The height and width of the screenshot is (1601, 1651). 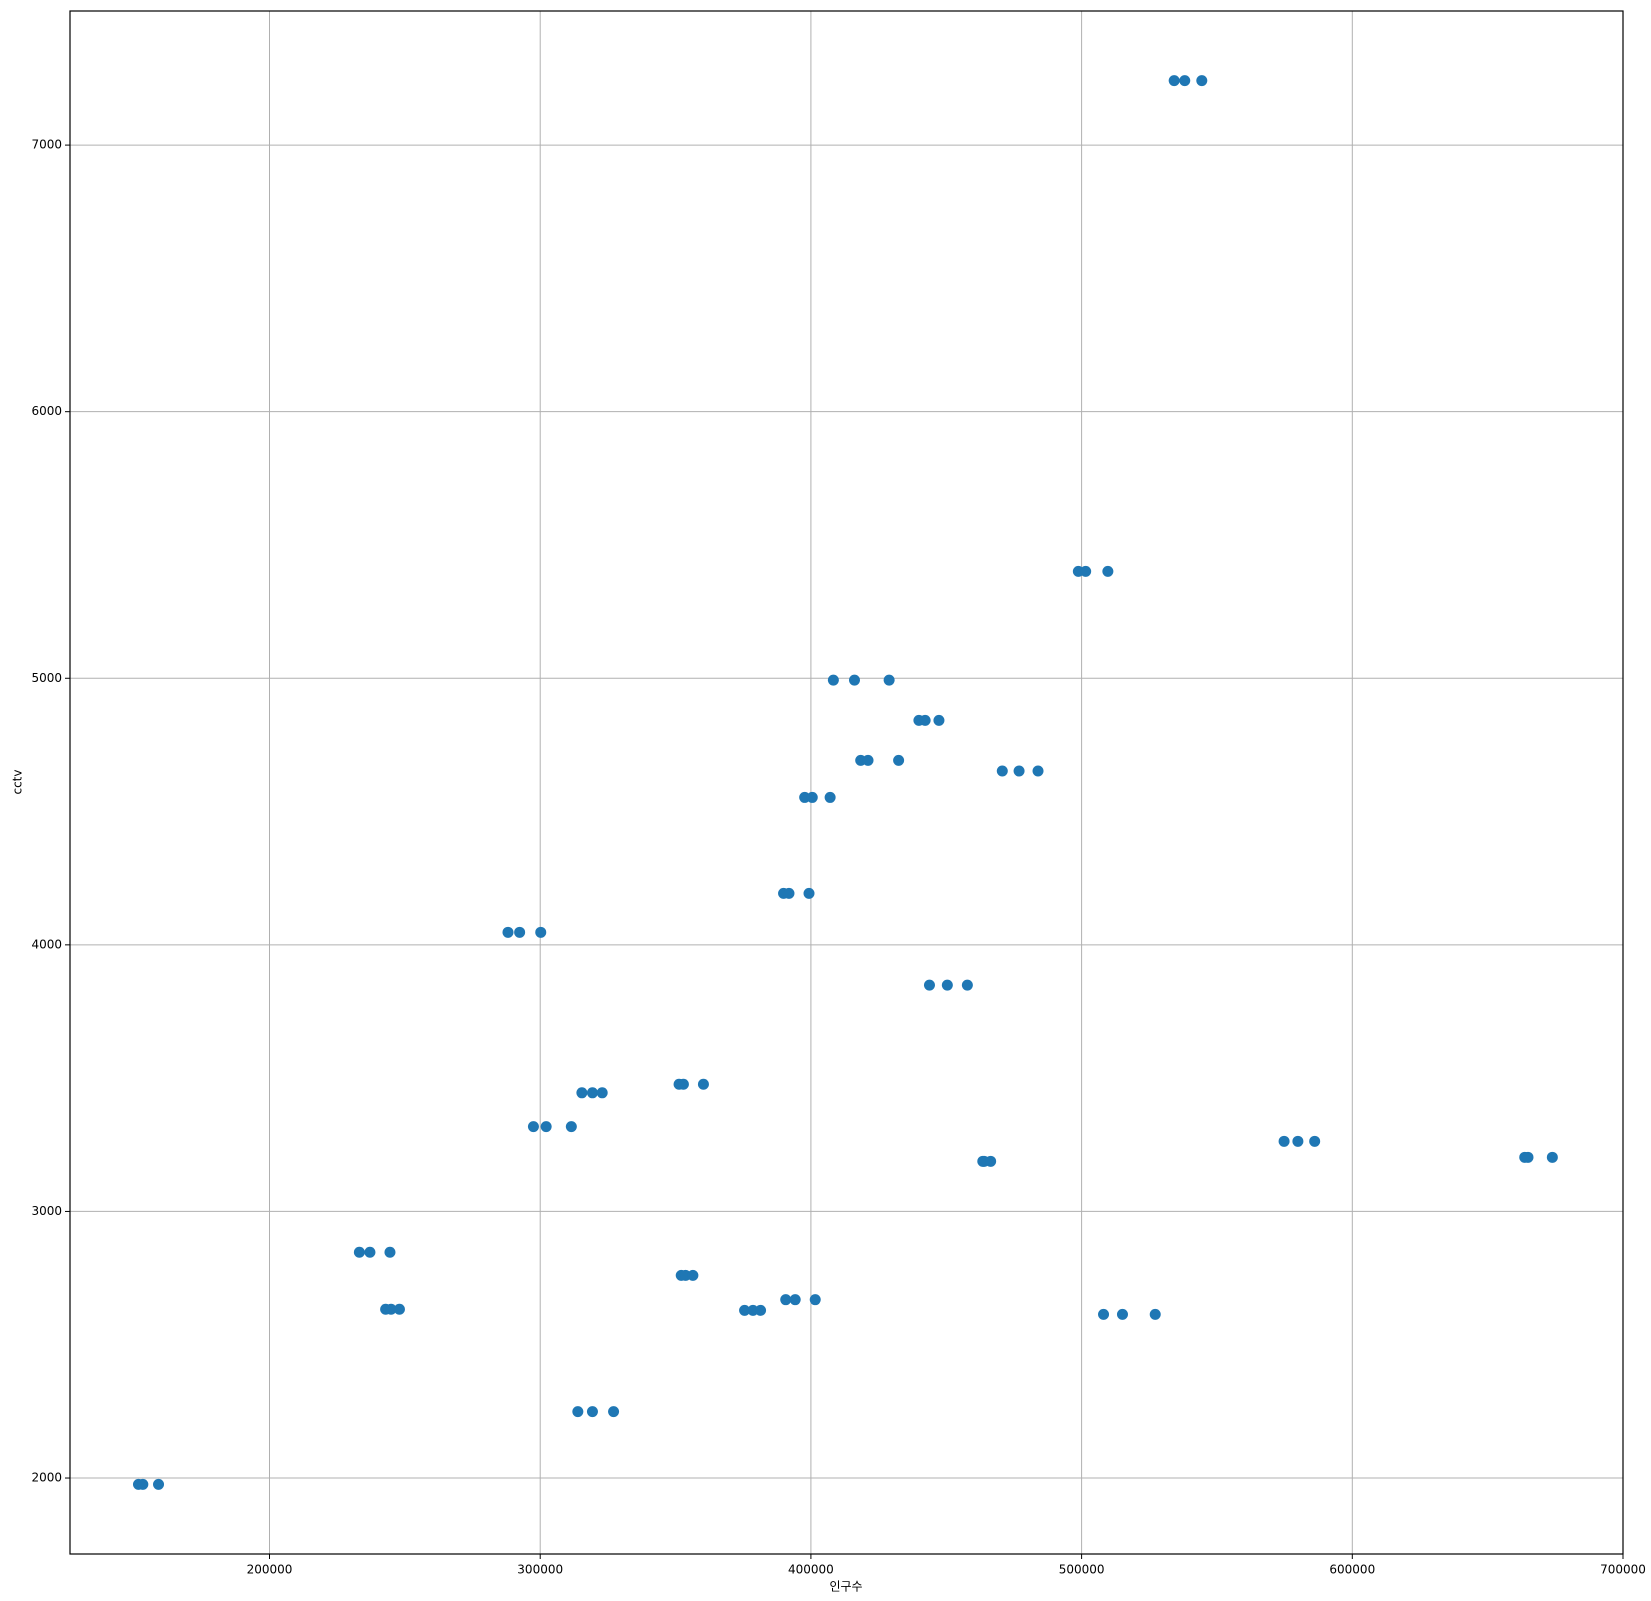 I want to click on x-tick-label: 600000, so click(x=1352, y=1570).